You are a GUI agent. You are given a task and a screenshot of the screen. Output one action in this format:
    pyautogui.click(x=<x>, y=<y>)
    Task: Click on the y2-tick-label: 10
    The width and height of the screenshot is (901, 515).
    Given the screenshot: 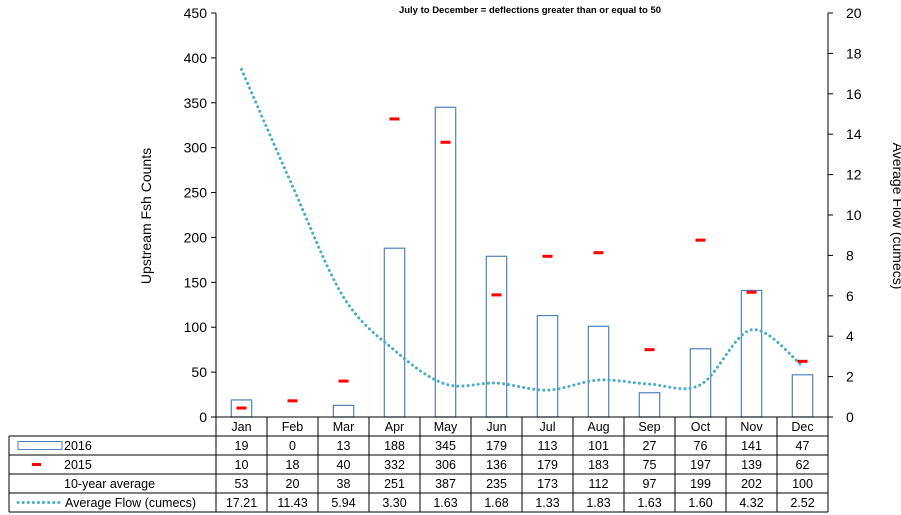 What is the action you would take?
    pyautogui.click(x=854, y=215)
    